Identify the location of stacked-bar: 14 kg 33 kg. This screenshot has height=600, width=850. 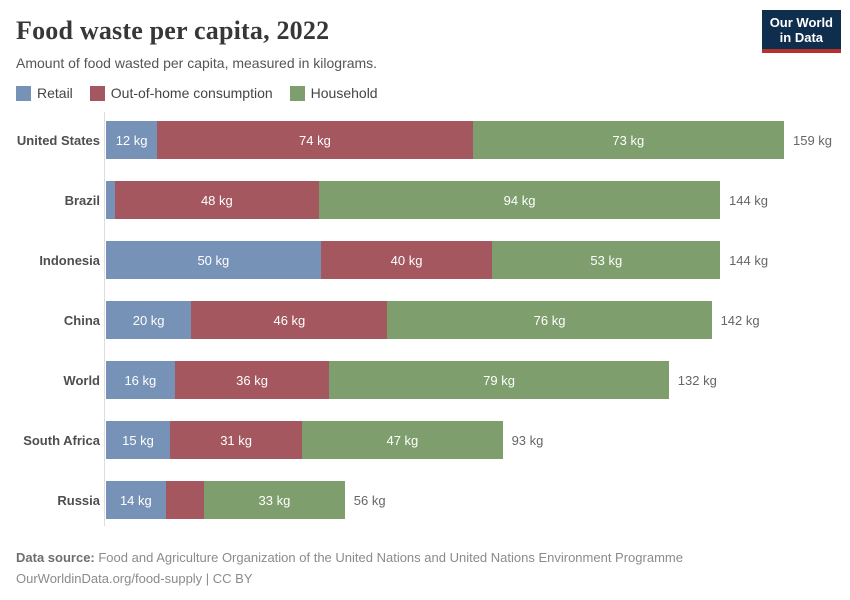
(225, 500).